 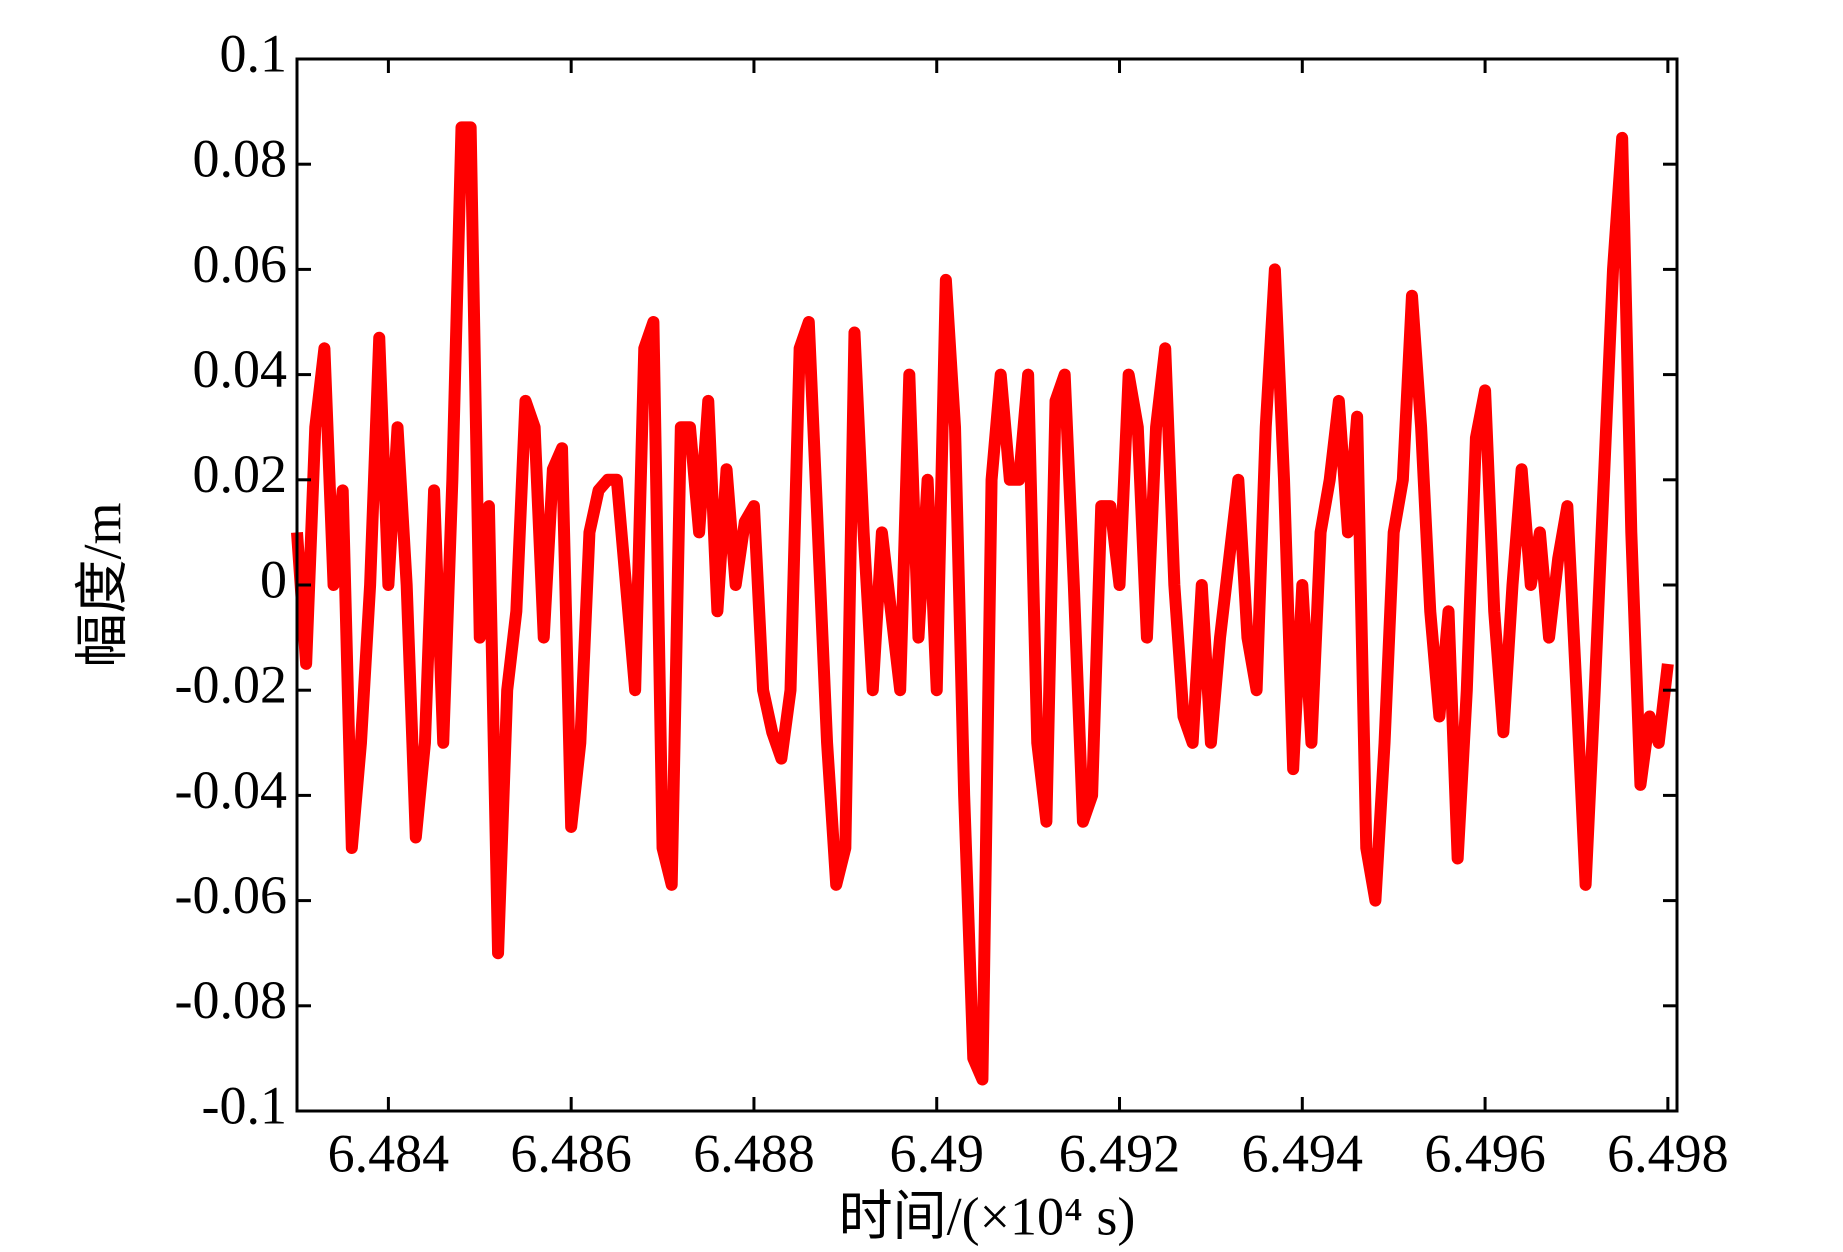 I want to click on y-tick-label: -0.04, so click(x=231, y=790).